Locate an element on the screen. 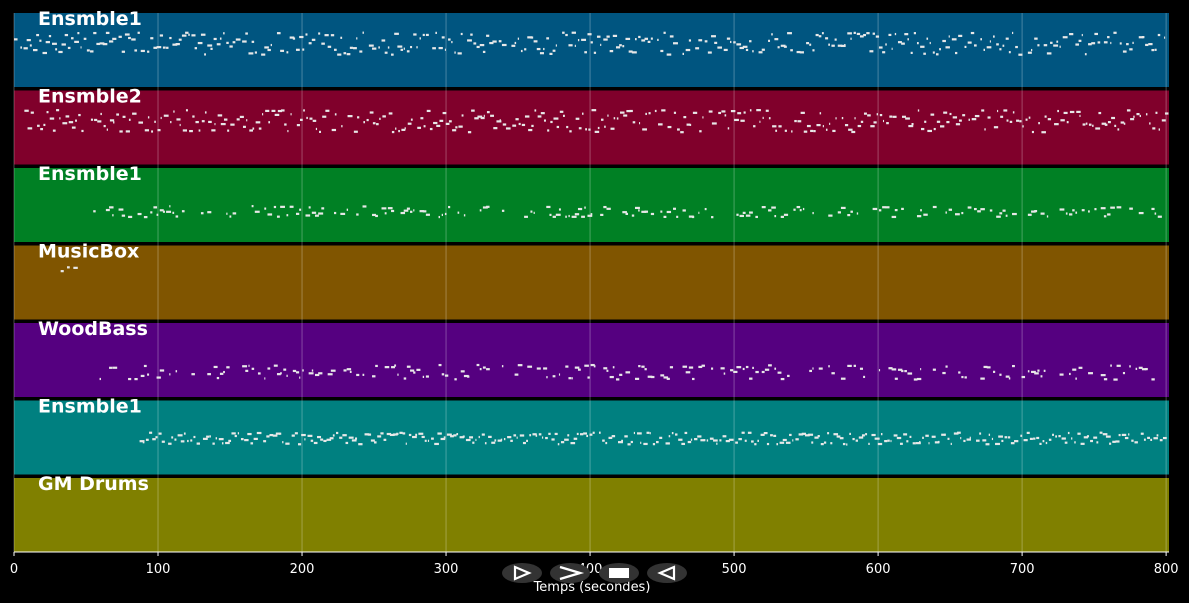 This screenshot has height=603, width=1189. play-button is located at coordinates (522, 573).